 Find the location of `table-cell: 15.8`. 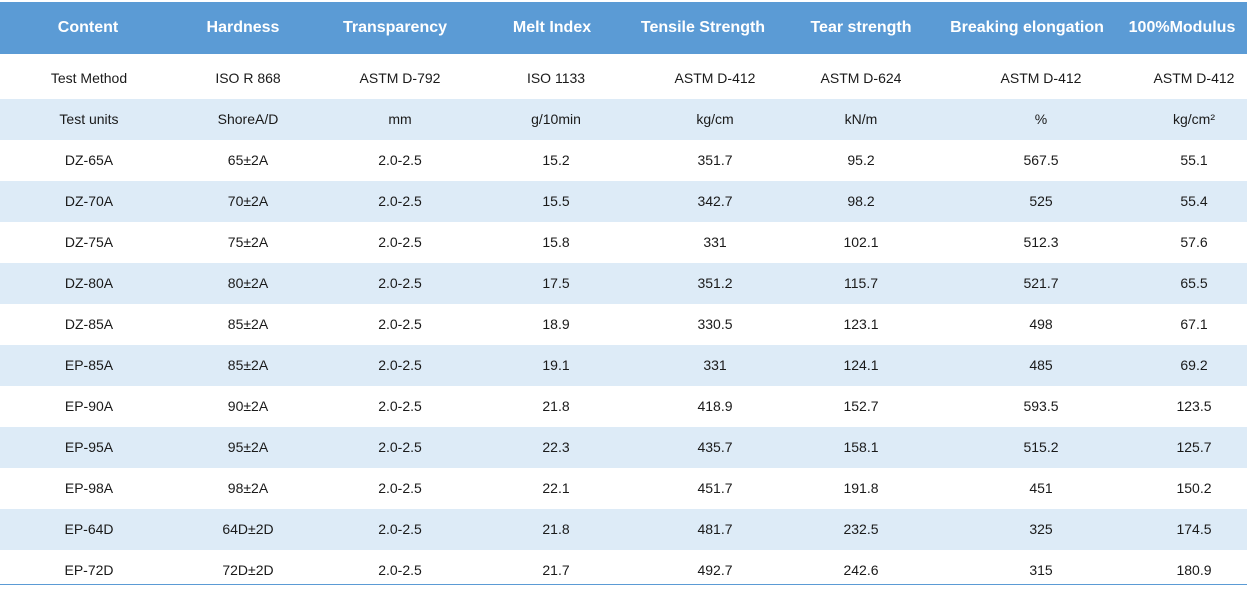

table-cell: 15.8 is located at coordinates (556, 242).